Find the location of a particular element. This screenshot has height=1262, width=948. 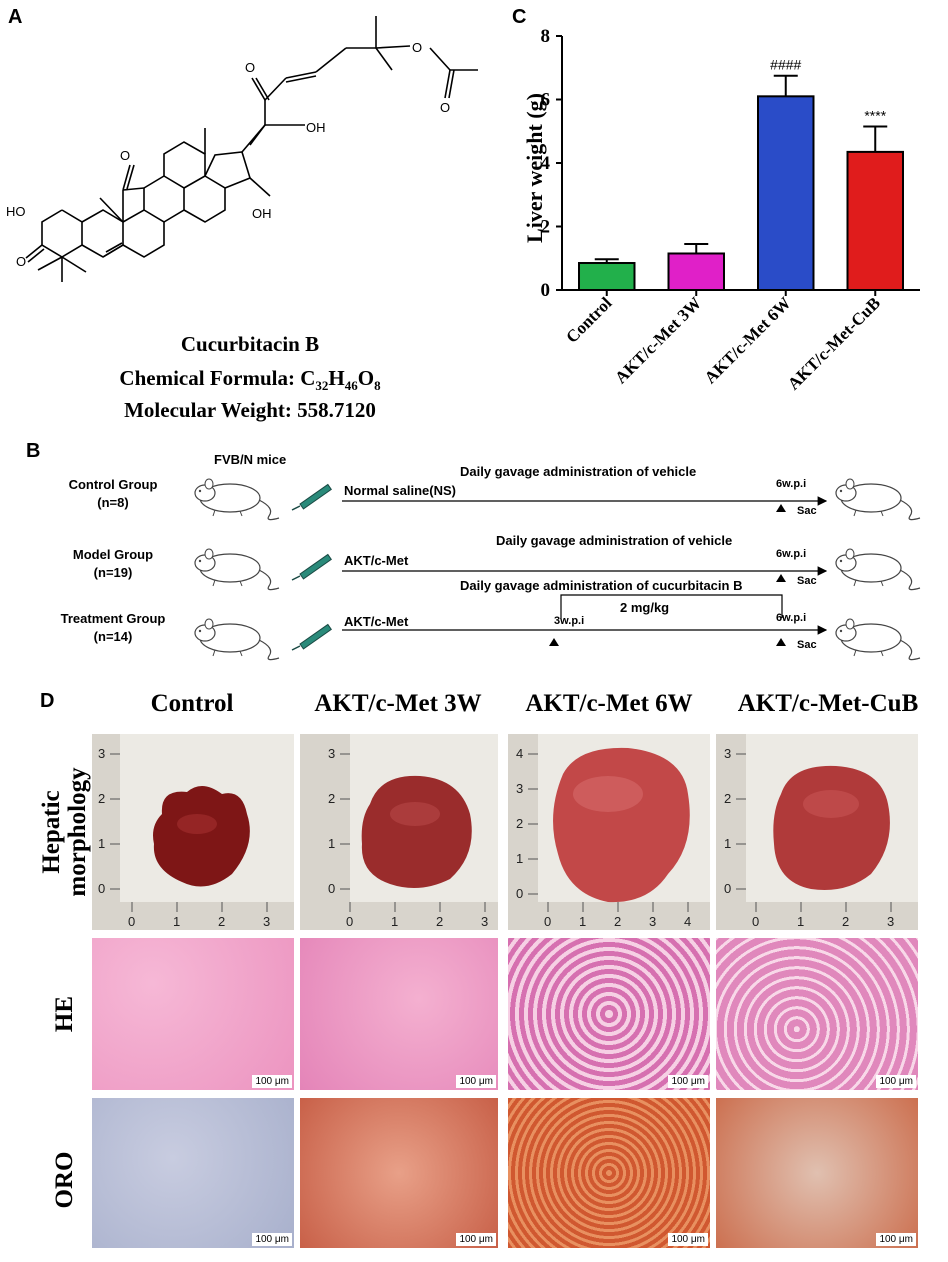

he-image-3w: 100 μm is located at coordinates (399, 1014).